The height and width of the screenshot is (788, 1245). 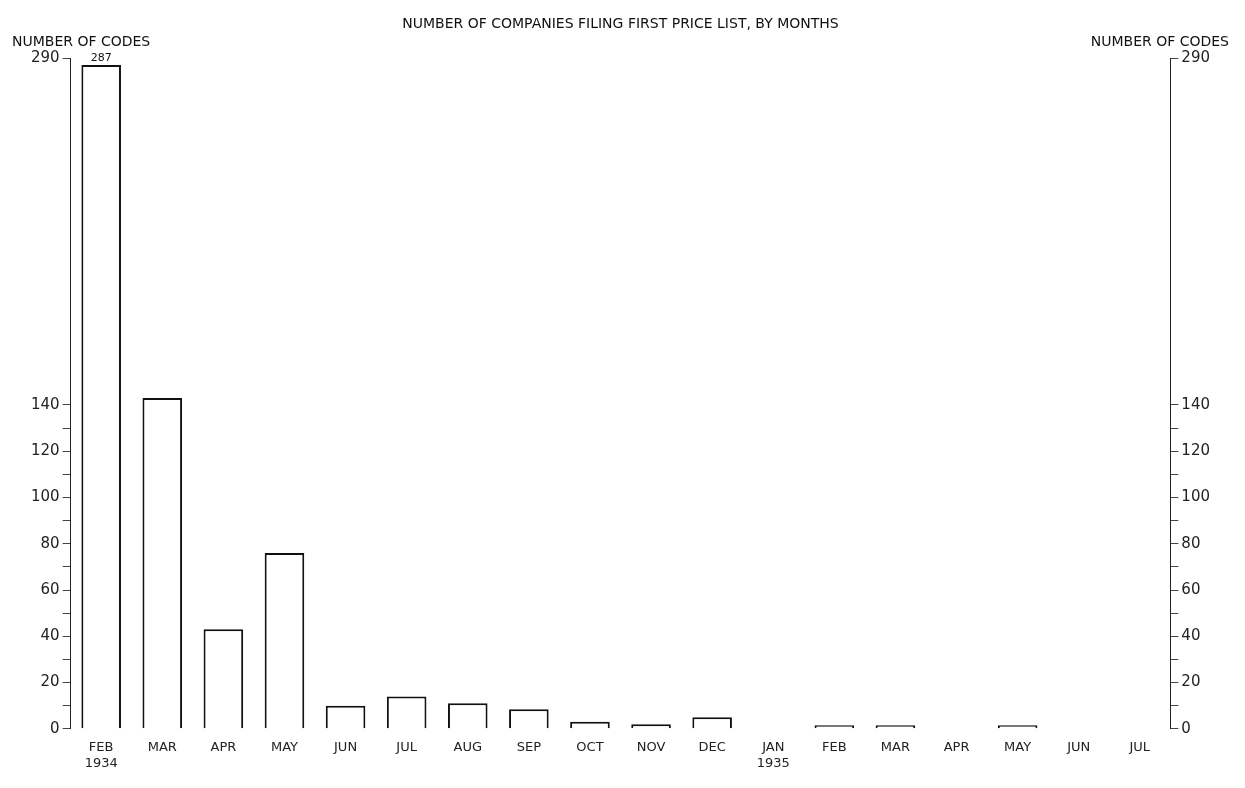 I want to click on x-tick-label: FEB 1934, so click(x=101, y=754).